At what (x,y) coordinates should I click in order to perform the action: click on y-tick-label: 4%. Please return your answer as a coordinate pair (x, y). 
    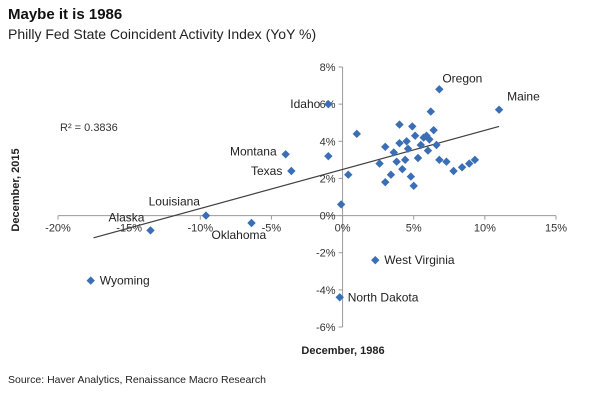
    Looking at the image, I should click on (328, 142).